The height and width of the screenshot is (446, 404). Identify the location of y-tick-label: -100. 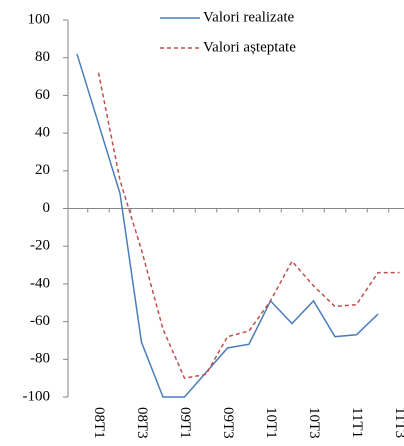
(37, 396).